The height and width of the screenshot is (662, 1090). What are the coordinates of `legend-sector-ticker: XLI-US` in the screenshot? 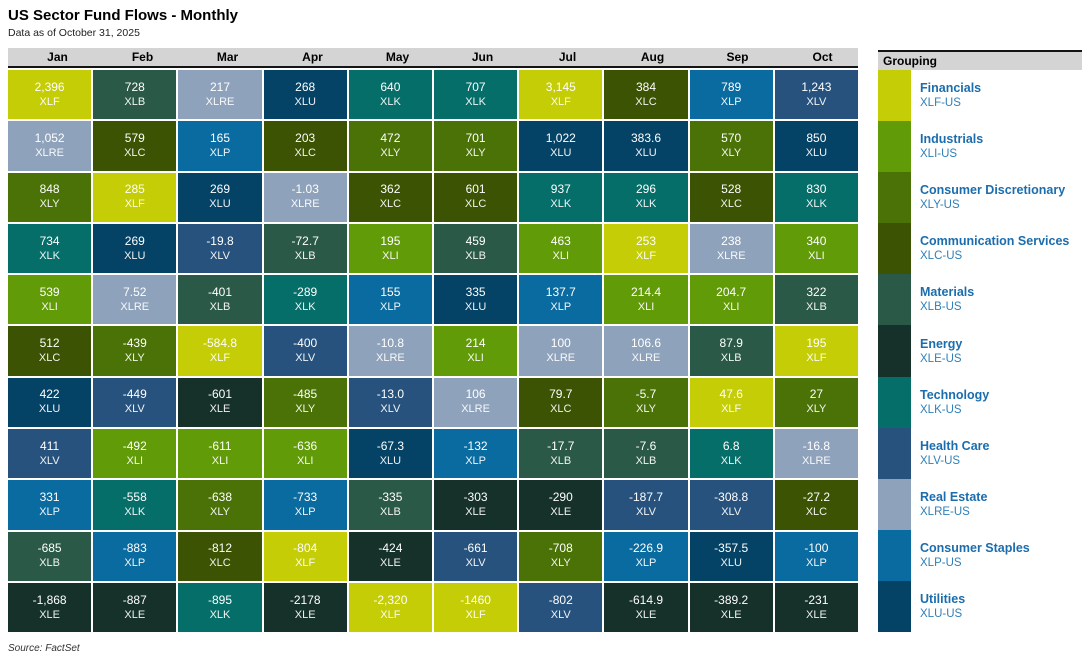 It's located at (939, 154).